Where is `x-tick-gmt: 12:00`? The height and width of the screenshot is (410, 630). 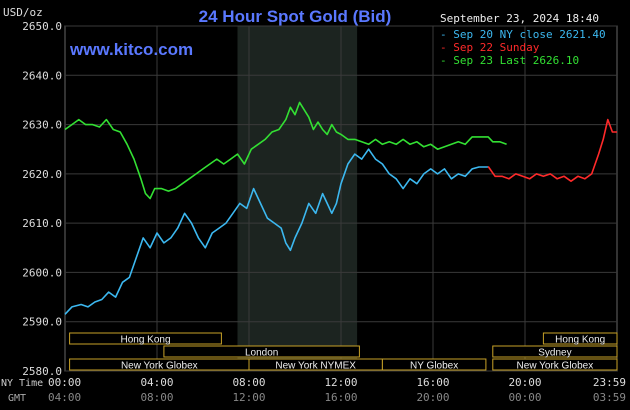 x-tick-gmt: 12:00 is located at coordinates (248, 397).